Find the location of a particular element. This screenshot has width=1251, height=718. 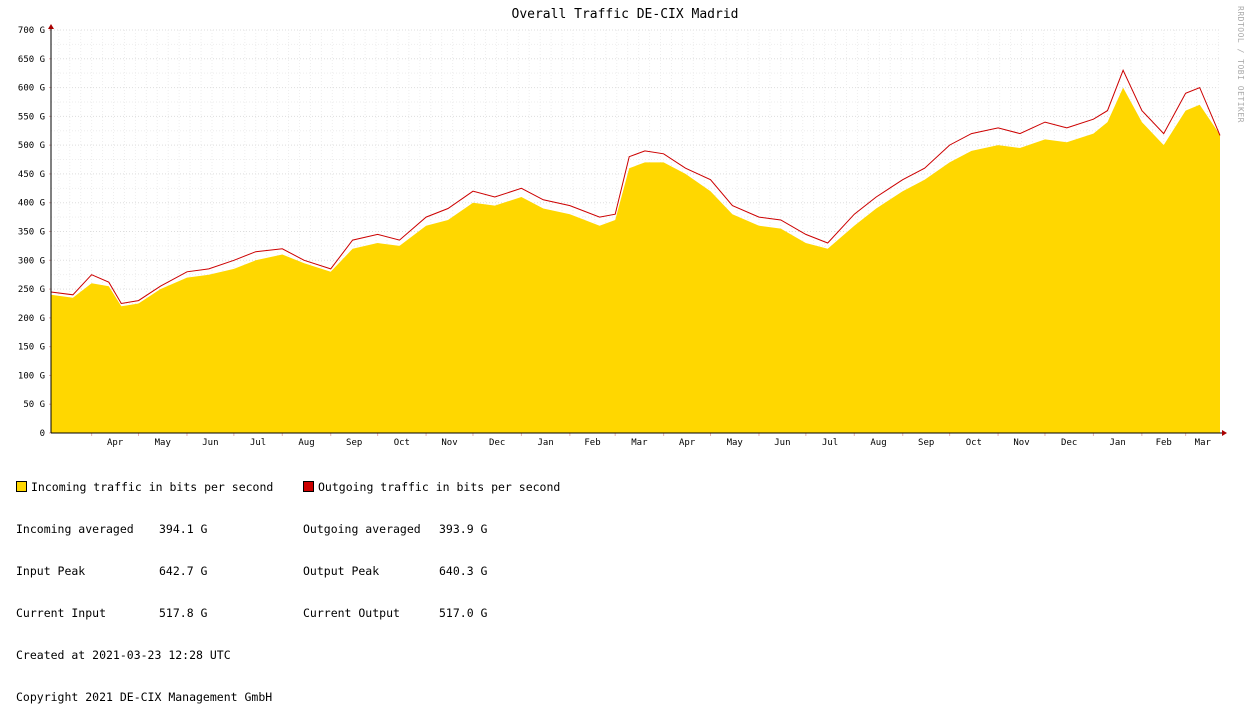

y-tick-label: 600 G is located at coordinates (31, 89).